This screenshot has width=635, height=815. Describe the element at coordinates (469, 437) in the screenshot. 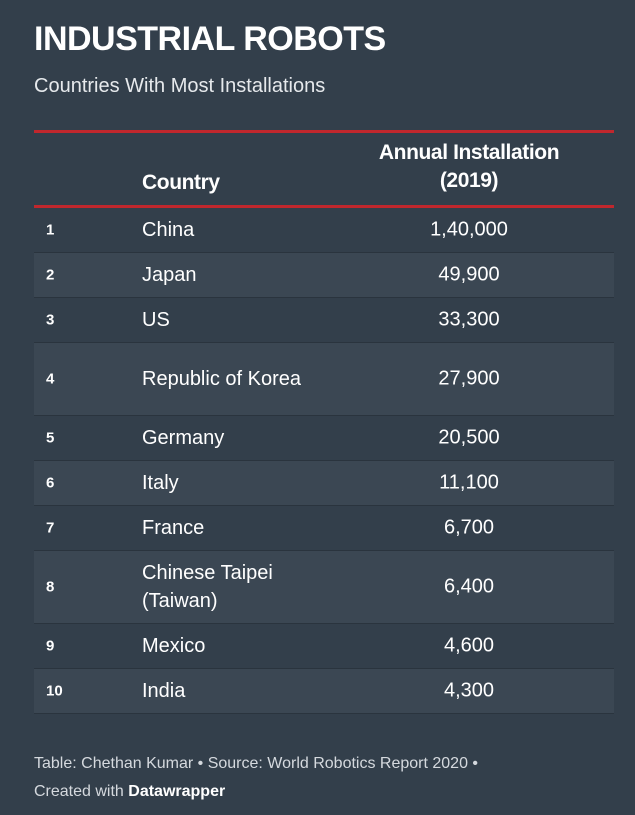

I see `installation-cell: 20,500` at that location.